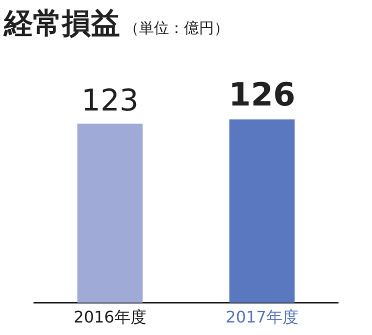 The height and width of the screenshot is (335, 372). Describe the element at coordinates (176, 28) in the screenshot. I see `chart-subtitle: （単位：億円）` at that location.